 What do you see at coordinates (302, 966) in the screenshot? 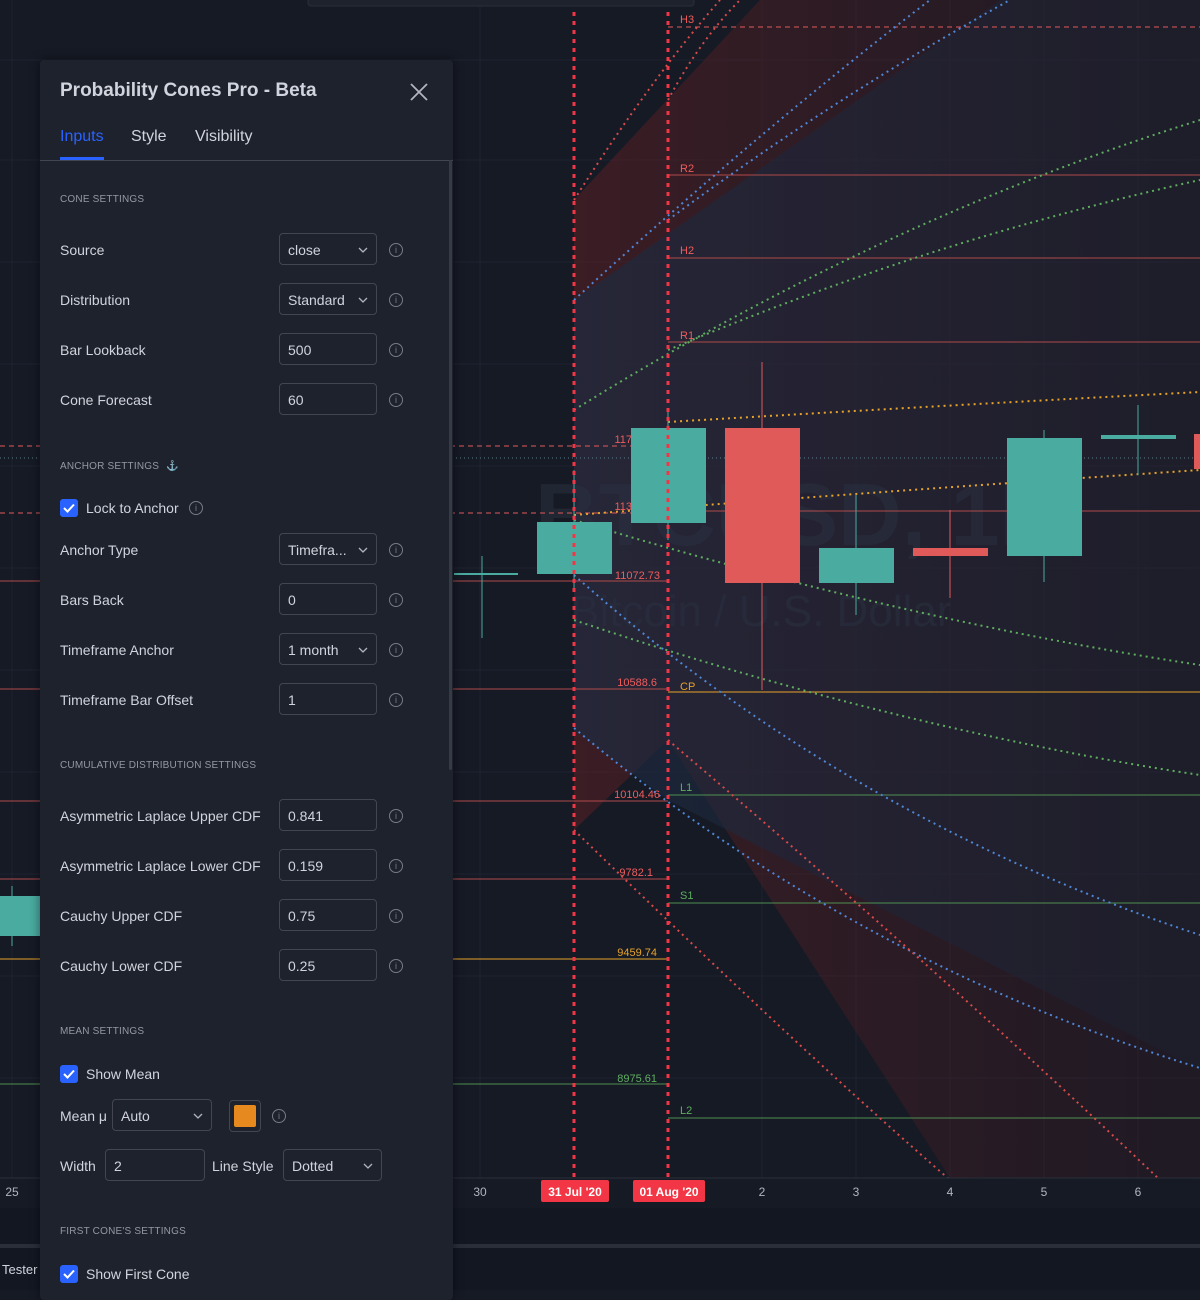
I see `cauchy-lower-cdf-value: 0.25` at bounding box center [302, 966].